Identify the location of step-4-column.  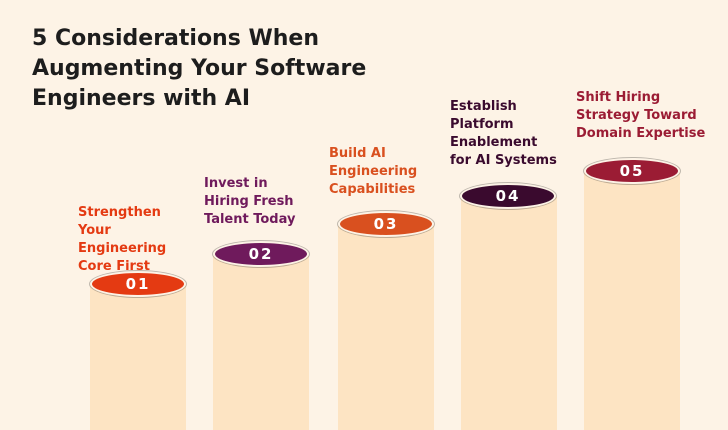
(509, 313).